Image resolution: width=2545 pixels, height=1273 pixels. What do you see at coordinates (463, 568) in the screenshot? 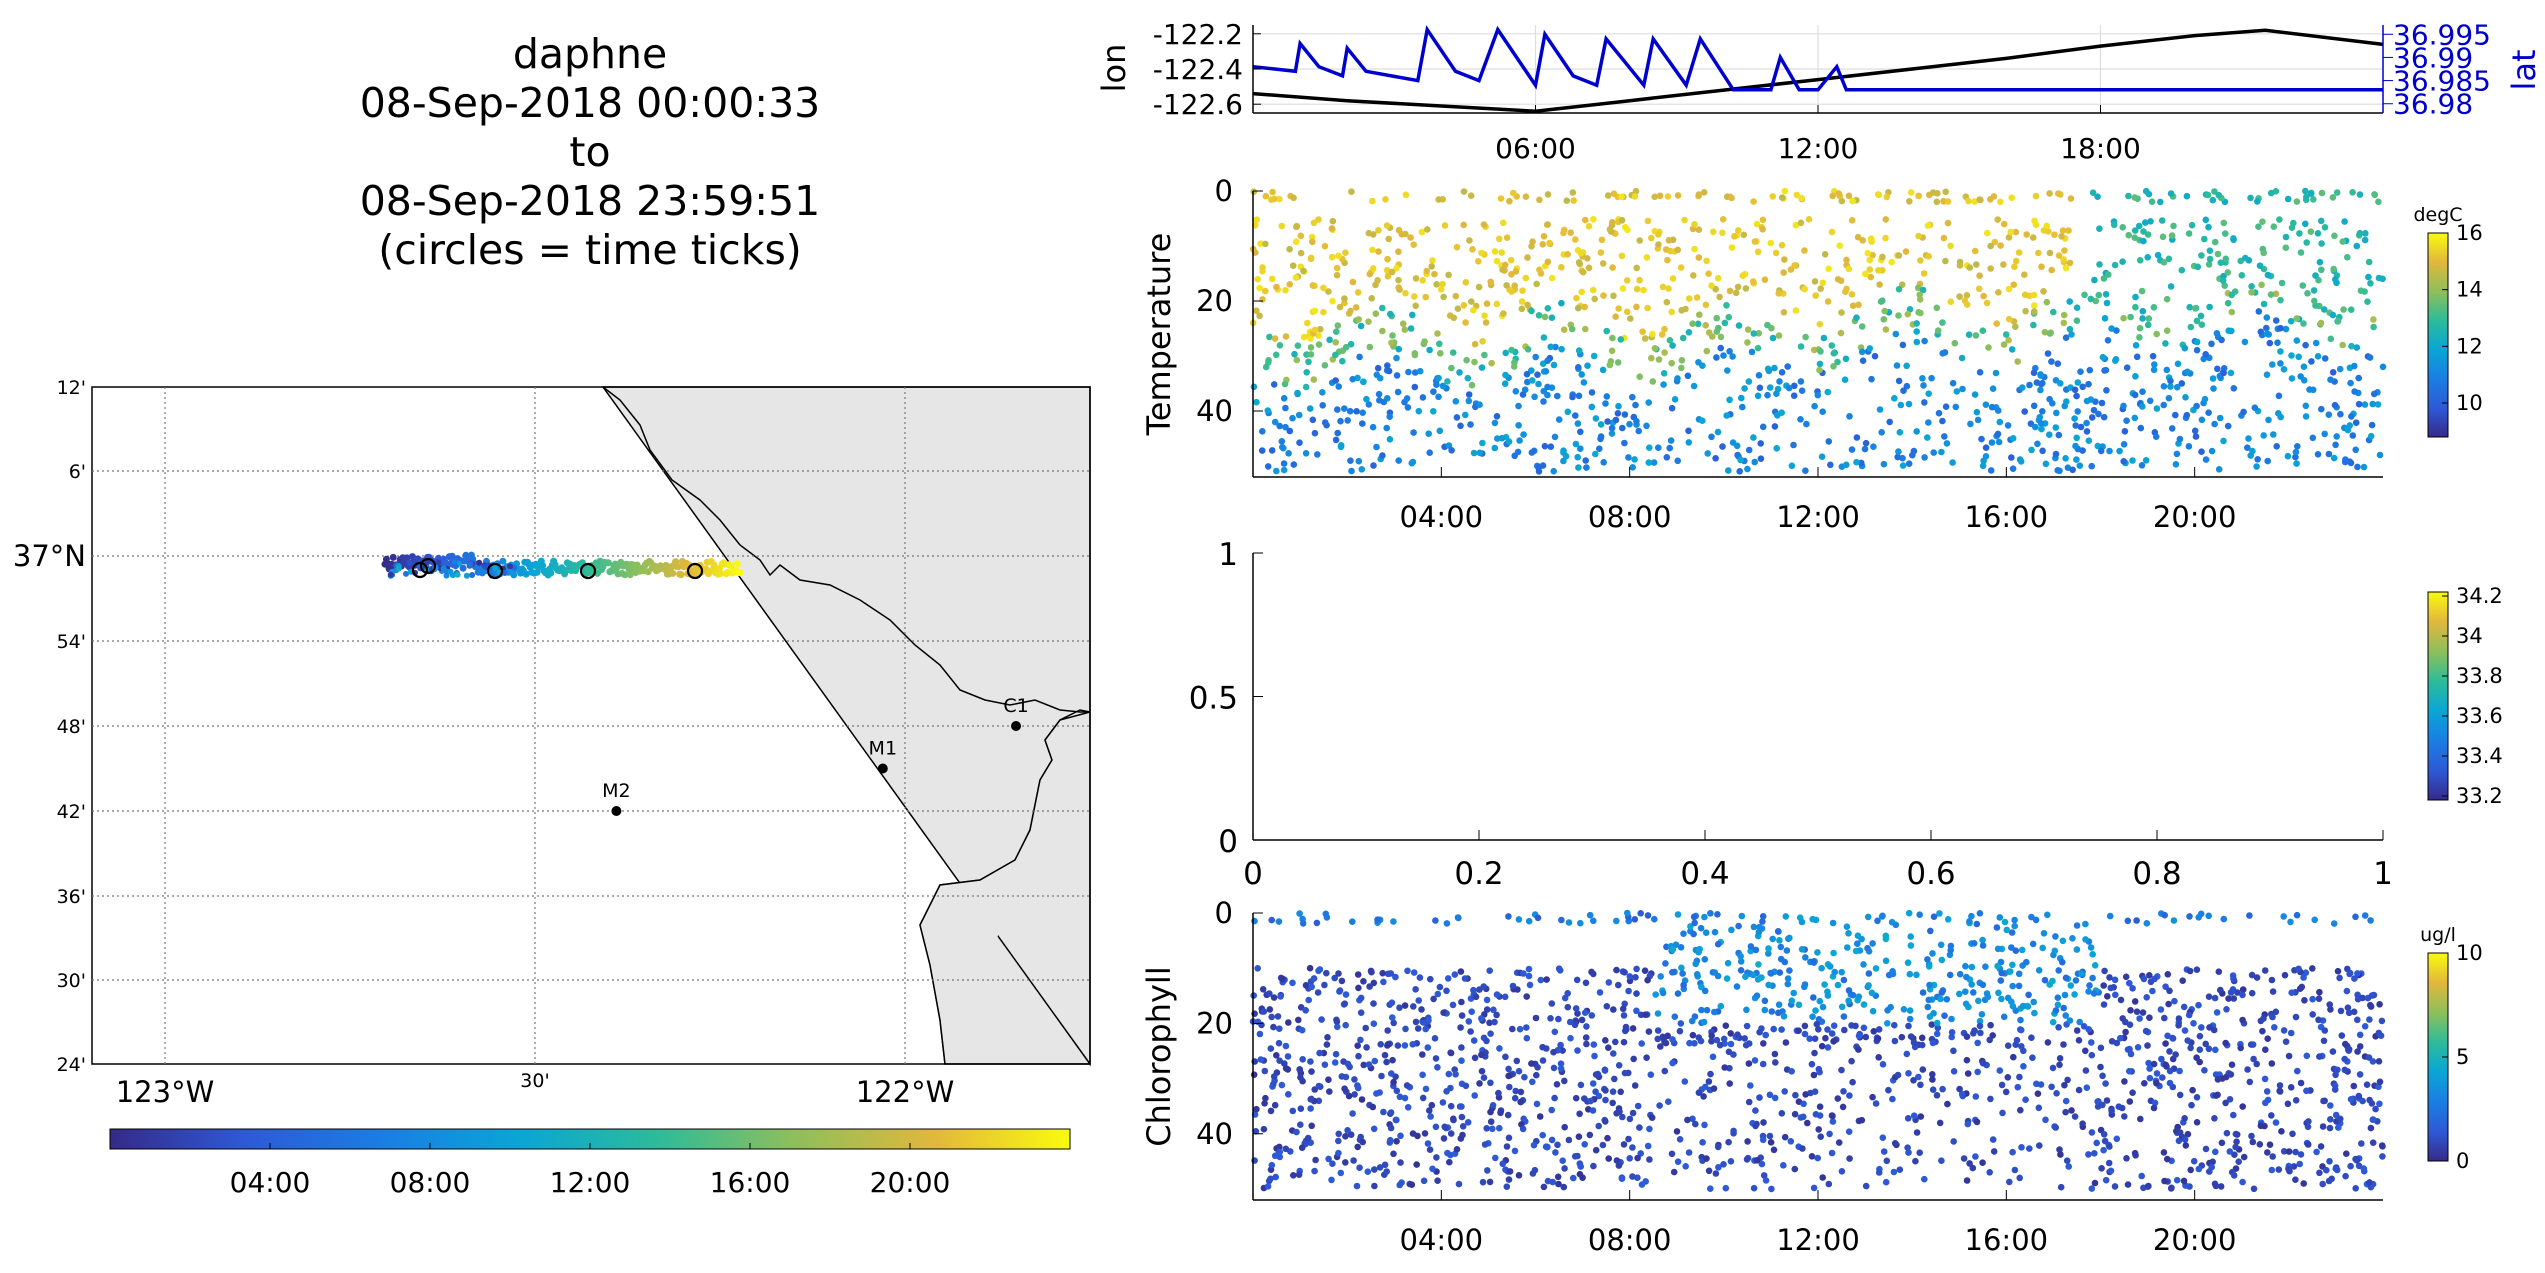
I see `track-point` at bounding box center [463, 568].